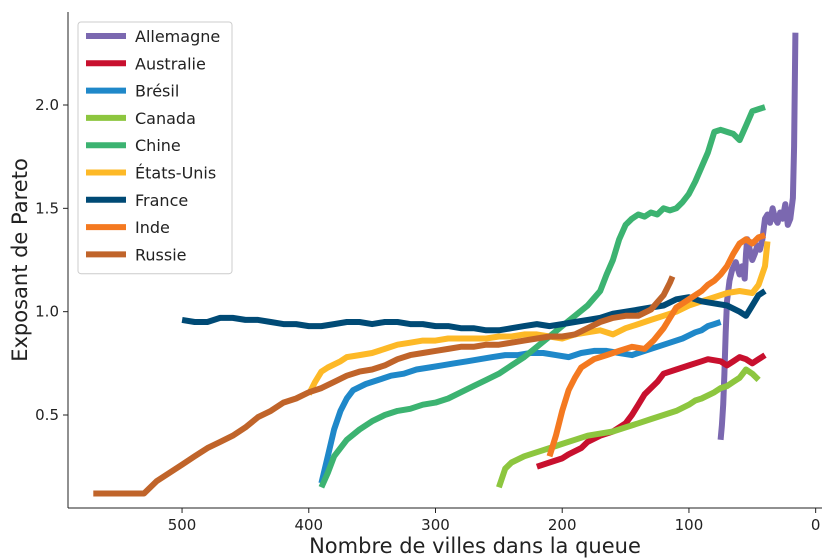  I want to click on x-tick-label: 300, so click(435, 525).